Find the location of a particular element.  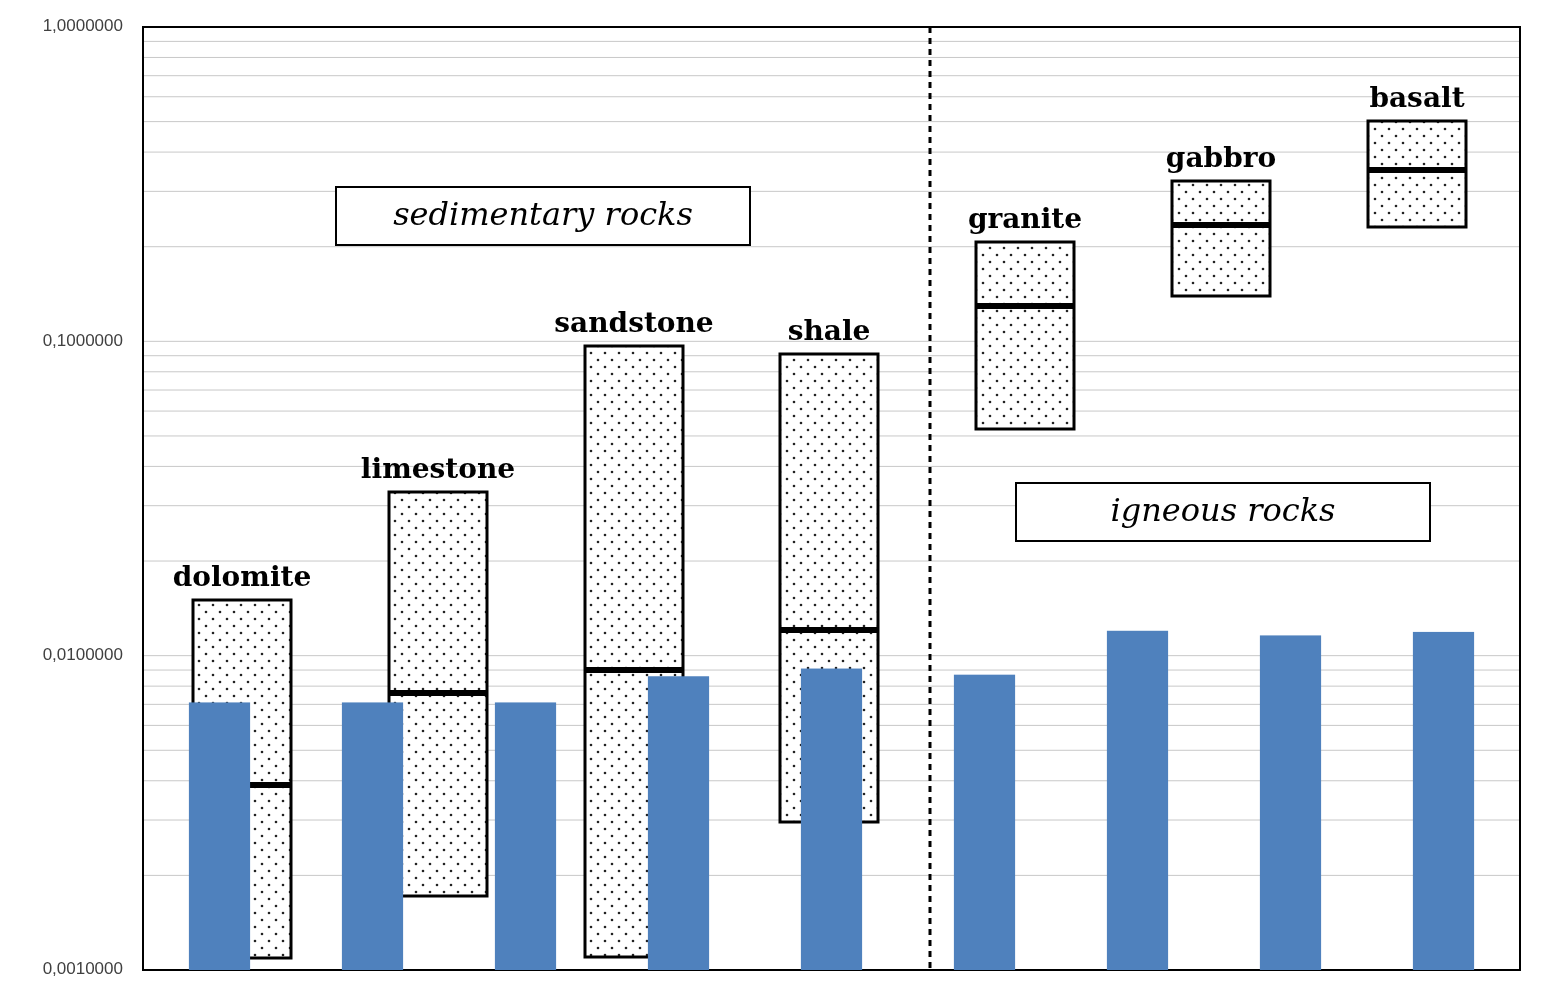

annotation: sedimentary rocks is located at coordinates (543, 213).